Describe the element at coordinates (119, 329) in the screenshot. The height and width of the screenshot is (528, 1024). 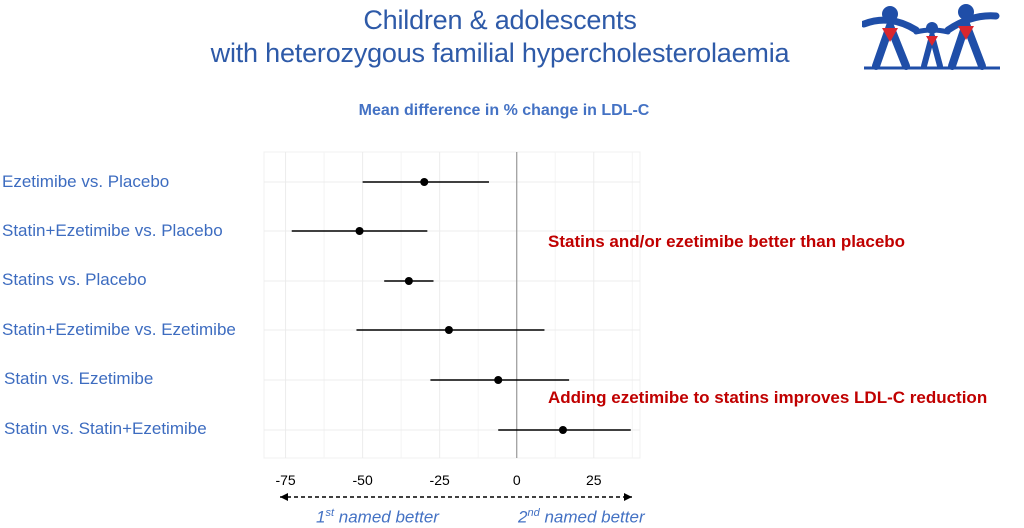
I see `comparison-label: Statin+Ezetimibe vs. Ezetimibe` at that location.